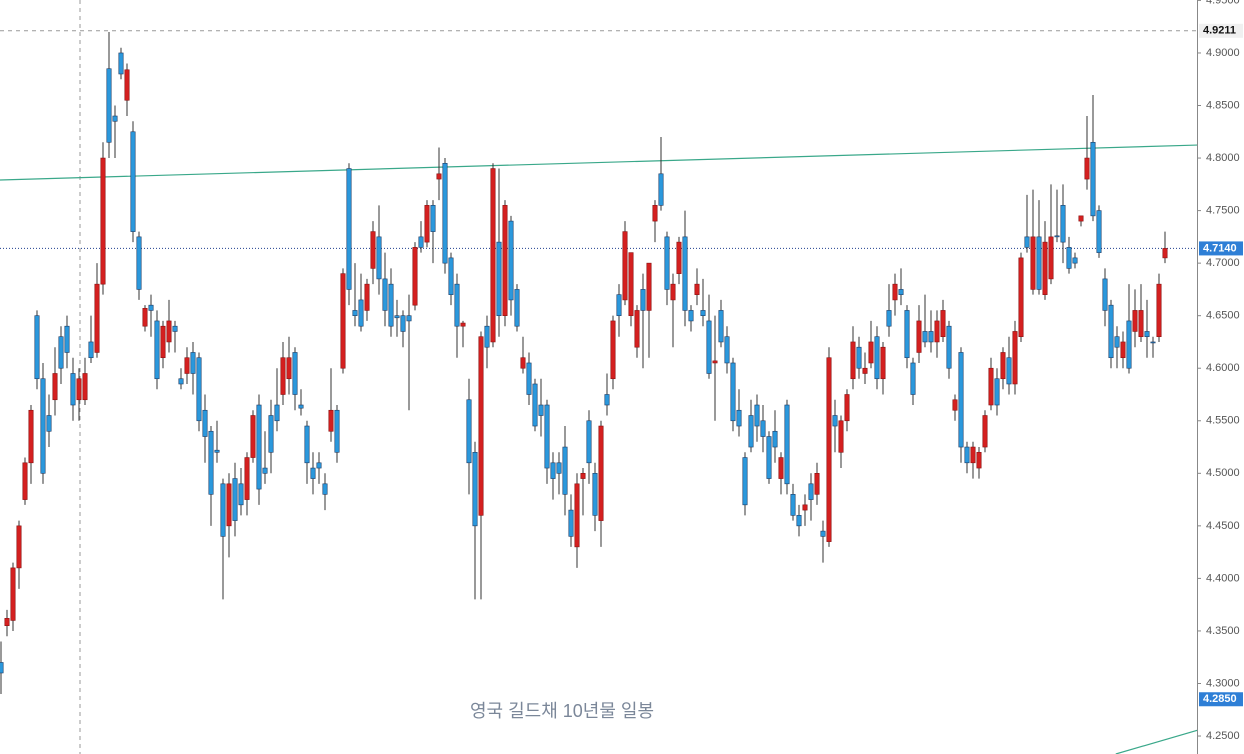 The height and width of the screenshot is (754, 1244). Describe the element at coordinates (1223, 263) in the screenshot. I see `y-tick-label: 4.7000` at that location.